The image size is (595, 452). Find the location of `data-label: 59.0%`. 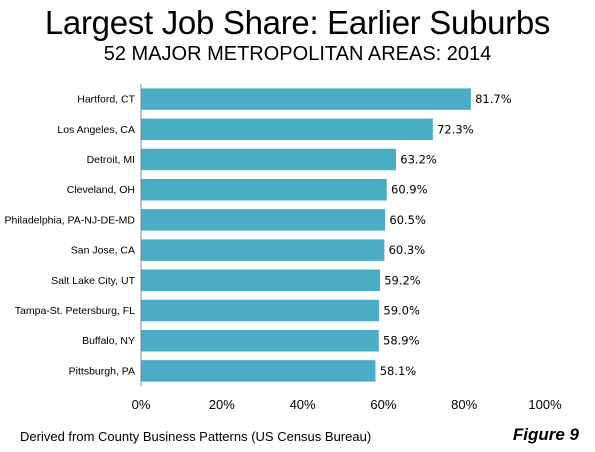

data-label: 59.0% is located at coordinates (401, 311).